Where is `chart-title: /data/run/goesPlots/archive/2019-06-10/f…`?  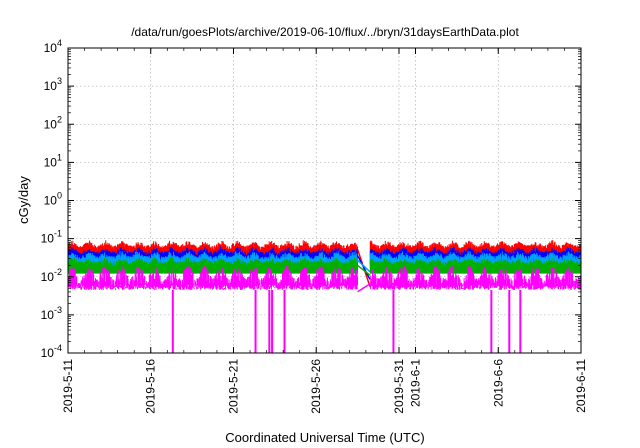 chart-title: /data/run/goesPlots/archive/2019-06-10/f… is located at coordinates (325, 32).